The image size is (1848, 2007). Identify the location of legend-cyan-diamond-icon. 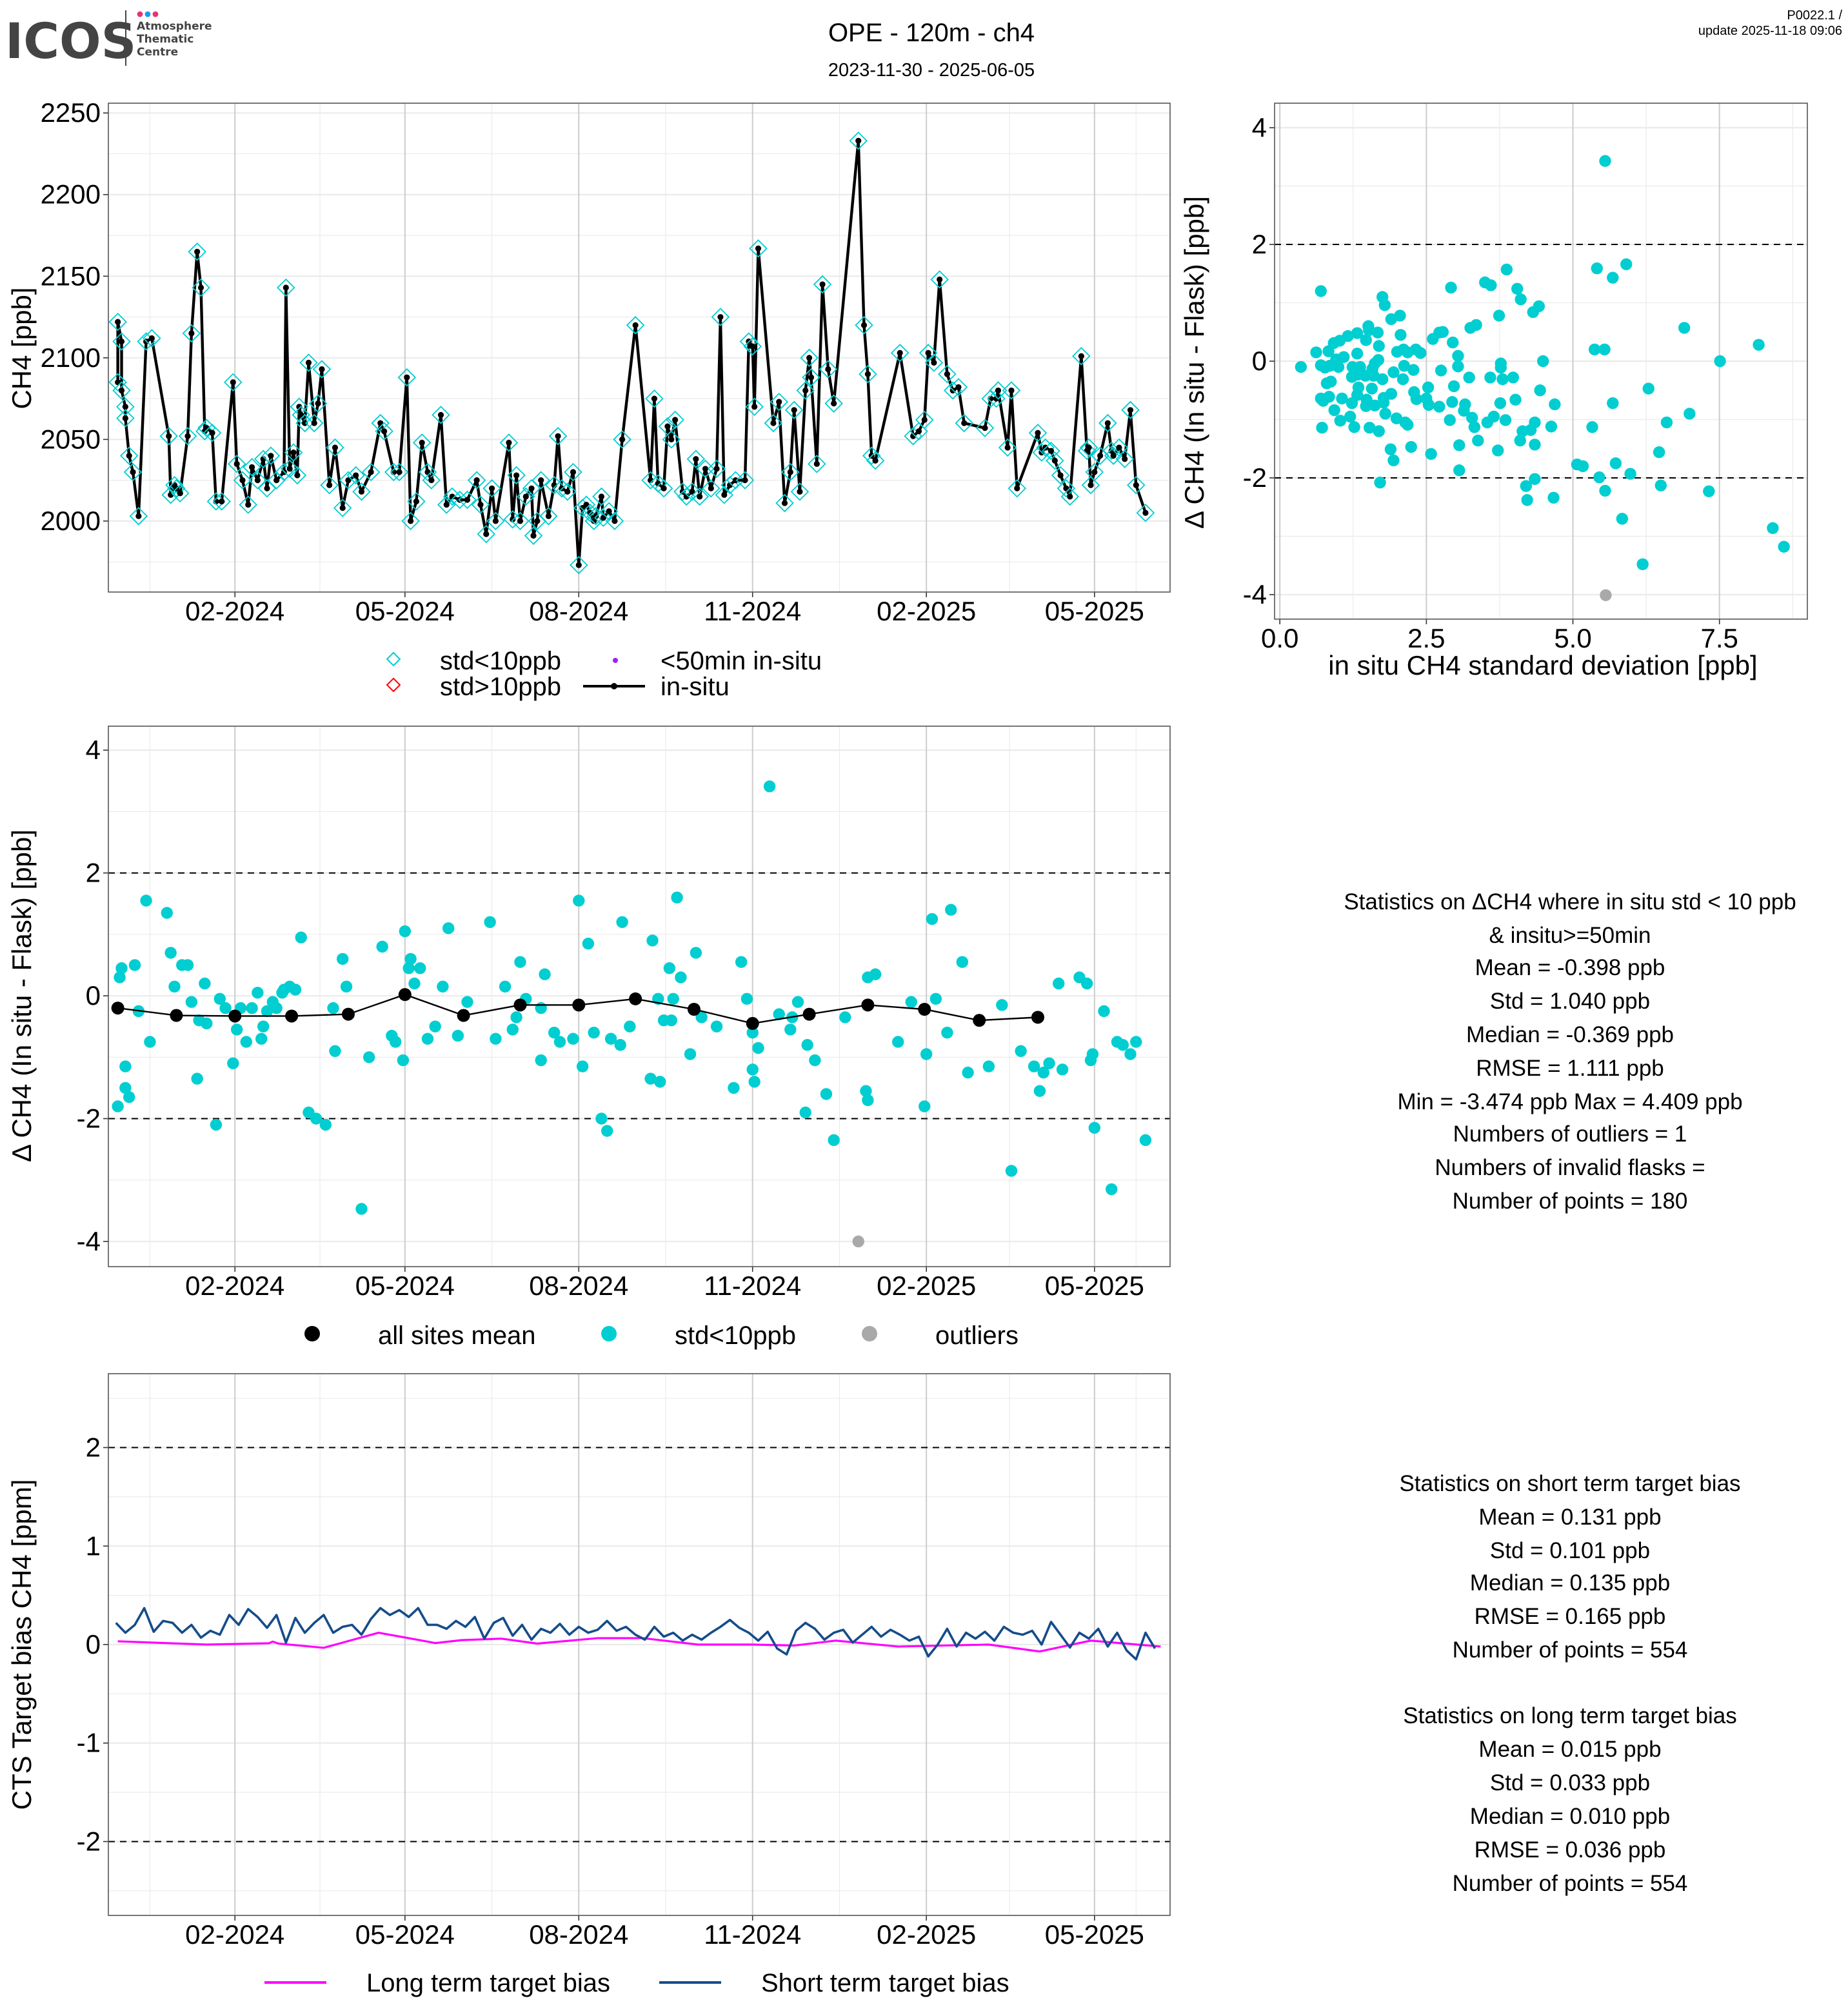
(393, 659).